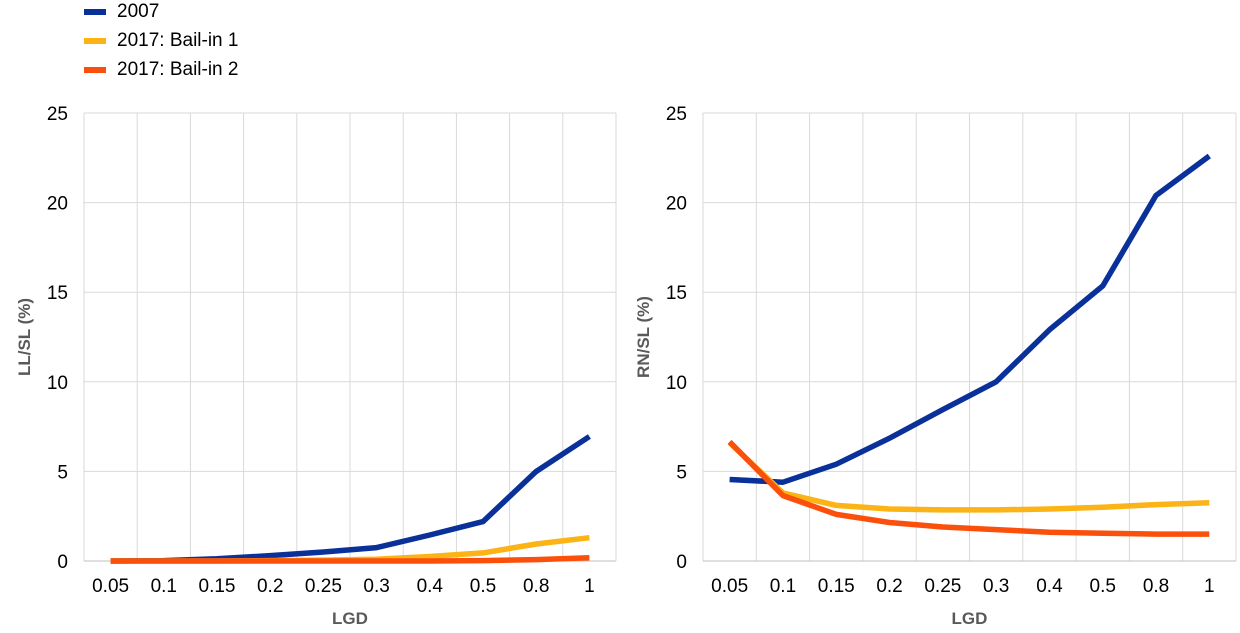  I want to click on legend-swatch-2007, so click(95, 12).